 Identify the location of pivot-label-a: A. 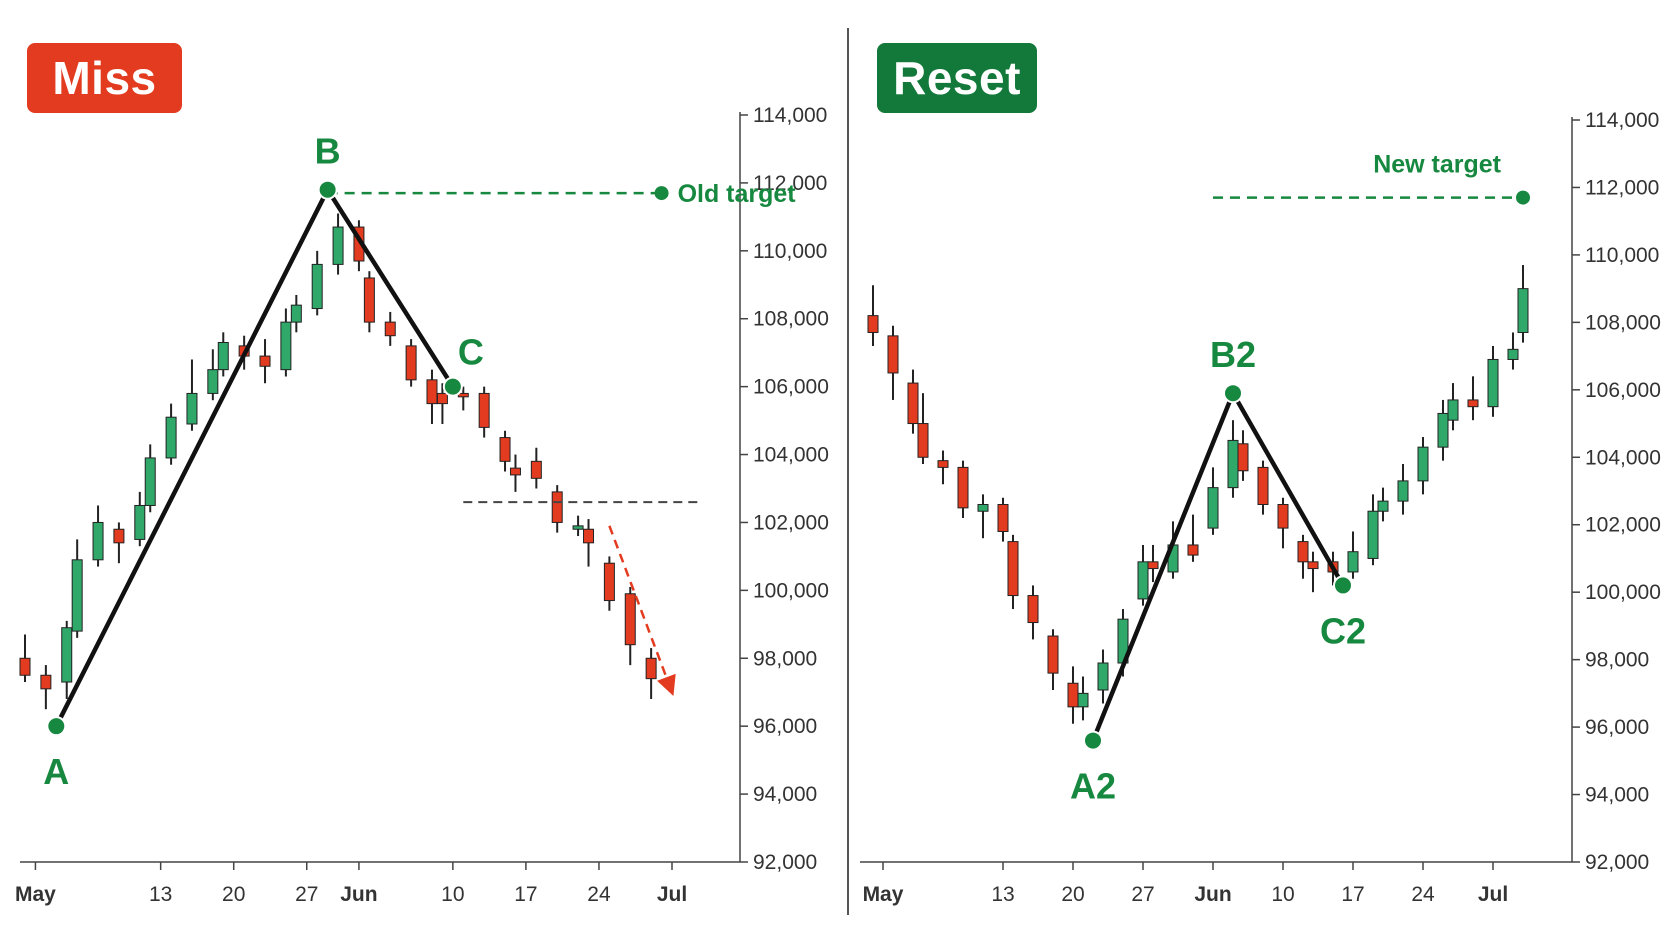
(56, 771).